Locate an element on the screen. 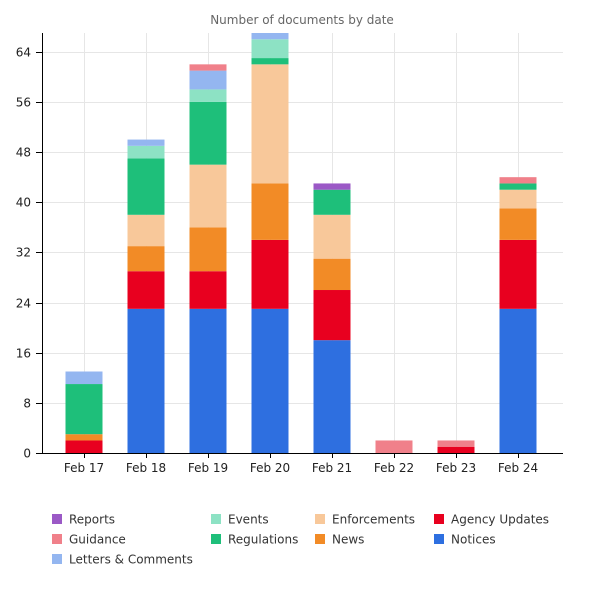  y-tick-label: 0 is located at coordinates (27, 454).